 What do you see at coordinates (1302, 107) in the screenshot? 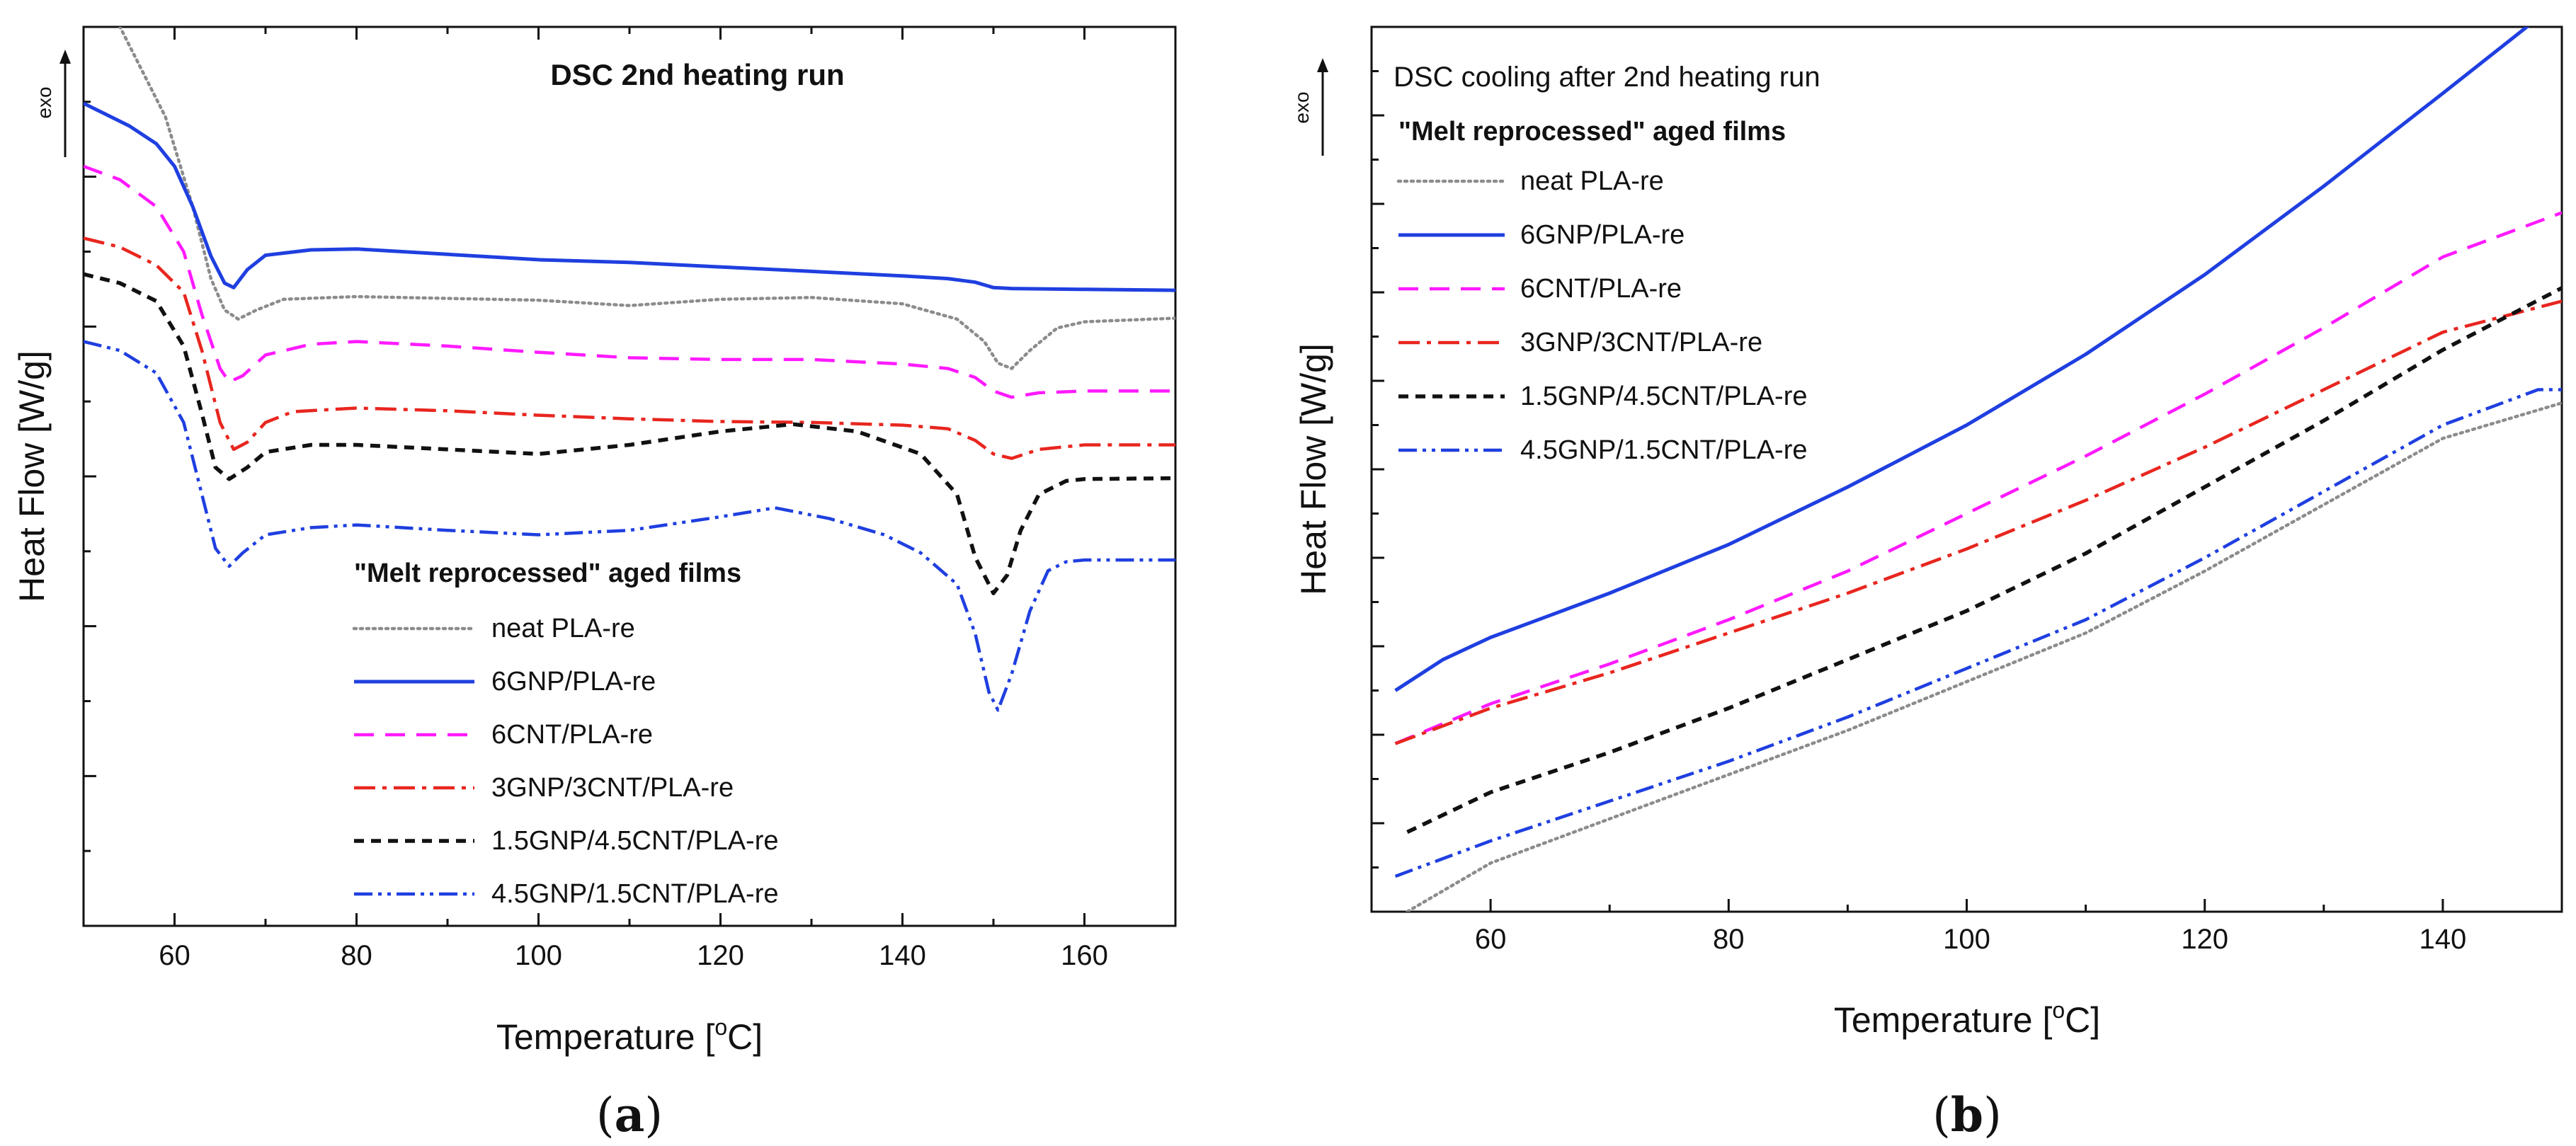
I see `exo-label-b: exo` at bounding box center [1302, 107].